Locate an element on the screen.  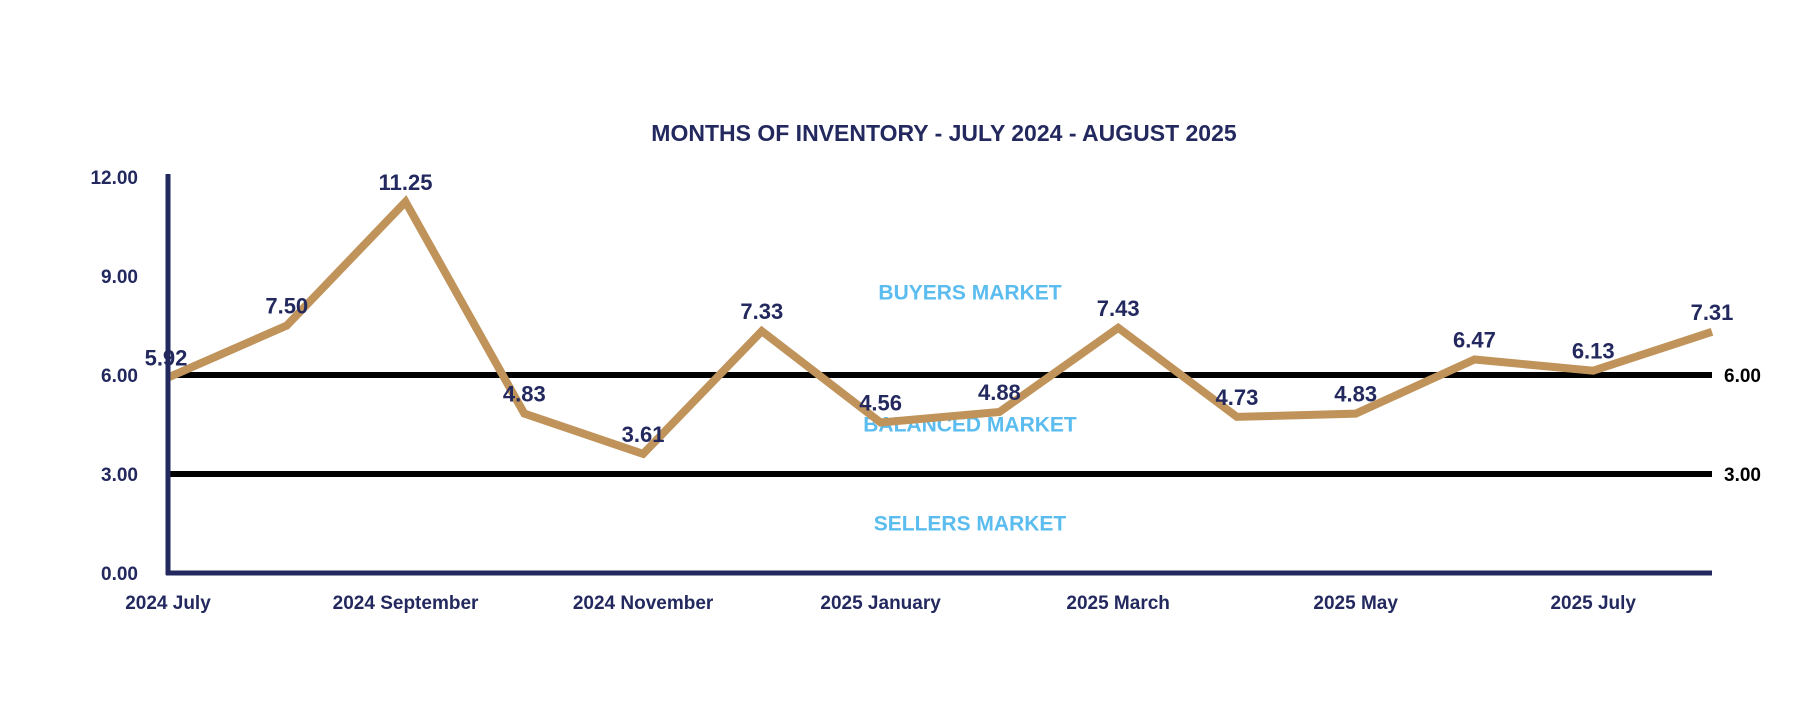
x-tick-label: 2024 November is located at coordinates (643, 603).